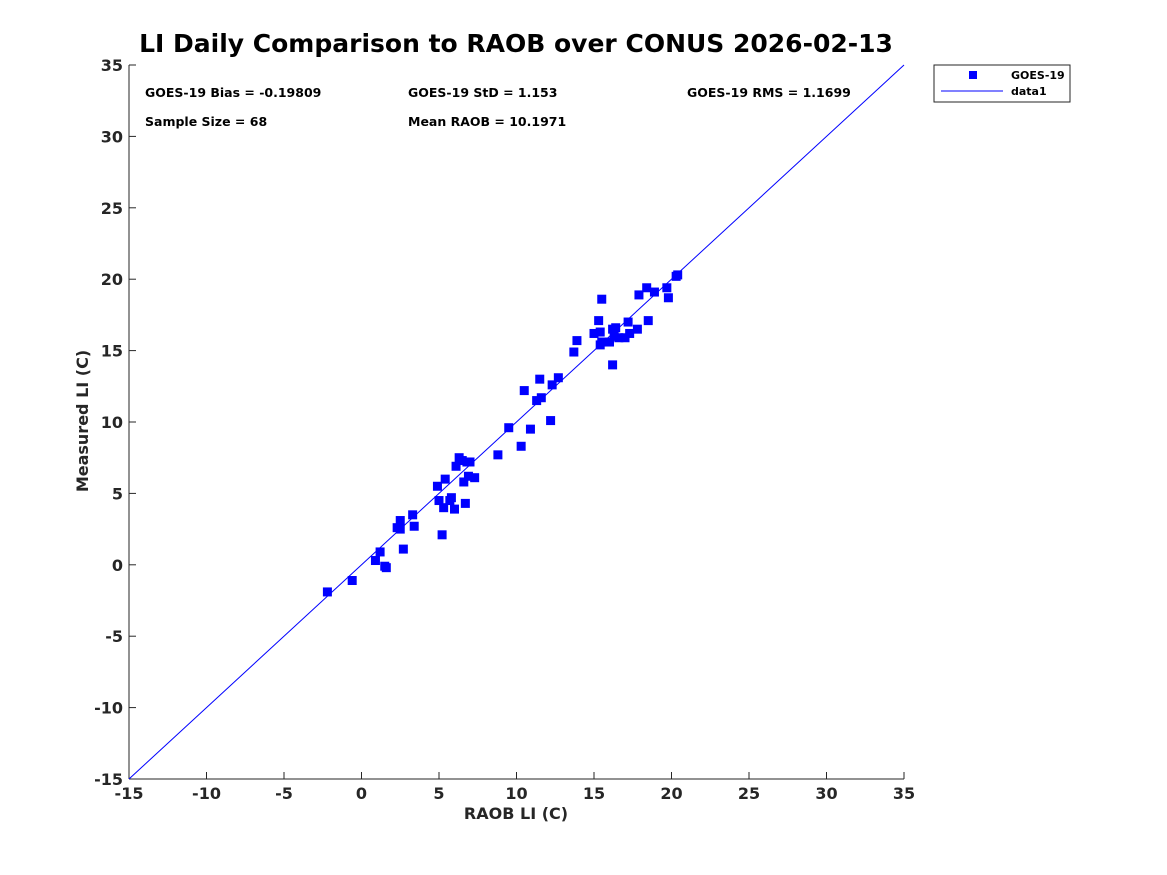  What do you see at coordinates (1038, 75) in the screenshot?
I see `legend-label-goes-19: GOES-19` at bounding box center [1038, 75].